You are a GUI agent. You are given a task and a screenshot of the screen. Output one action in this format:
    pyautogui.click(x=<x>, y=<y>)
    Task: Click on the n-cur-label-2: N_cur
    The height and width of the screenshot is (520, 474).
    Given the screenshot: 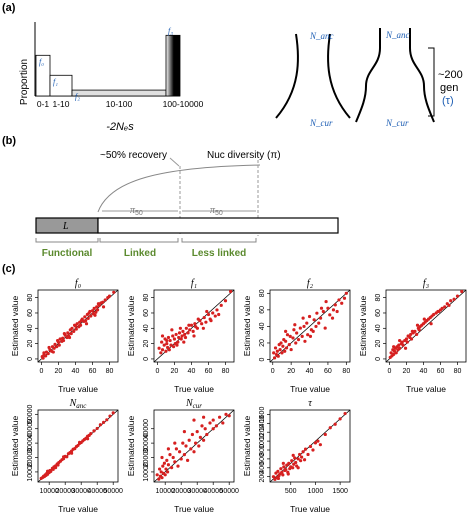 What is the action you would take?
    pyautogui.click(x=397, y=123)
    